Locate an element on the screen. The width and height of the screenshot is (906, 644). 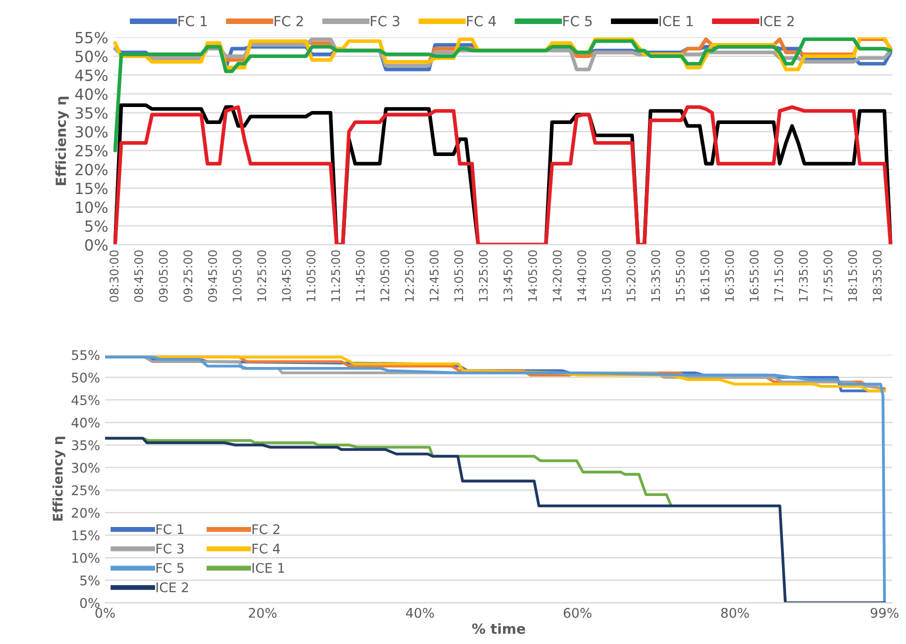
x-tick-label: 13:25:00 is located at coordinates (483, 276).